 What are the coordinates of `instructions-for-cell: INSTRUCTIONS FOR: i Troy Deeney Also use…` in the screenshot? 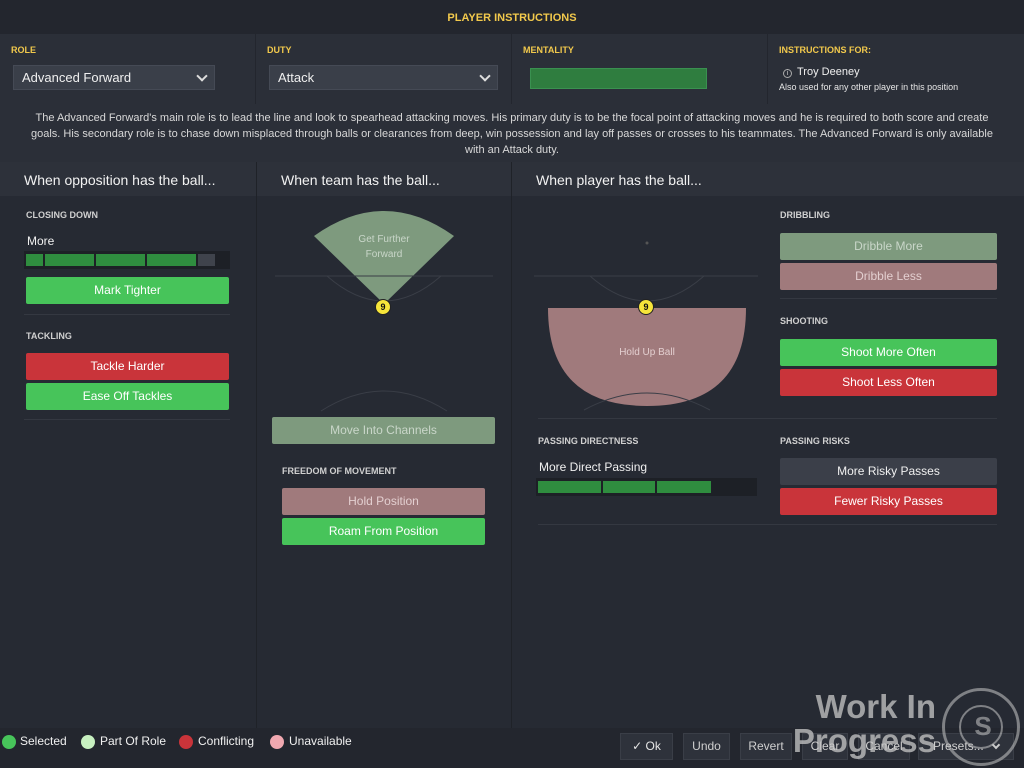 It's located at (896, 69).